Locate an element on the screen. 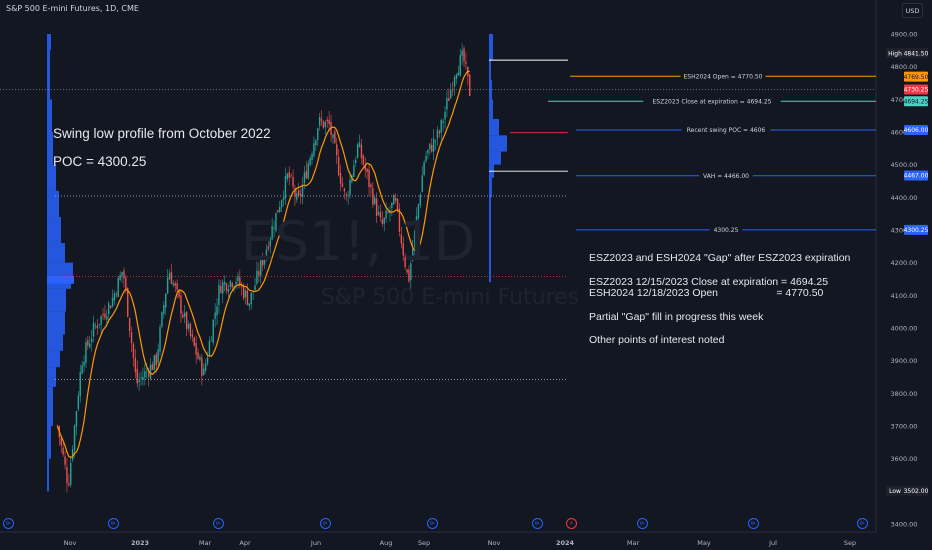 This screenshot has height=550, width=932. price-tag-label: Low is located at coordinates (895, 491).